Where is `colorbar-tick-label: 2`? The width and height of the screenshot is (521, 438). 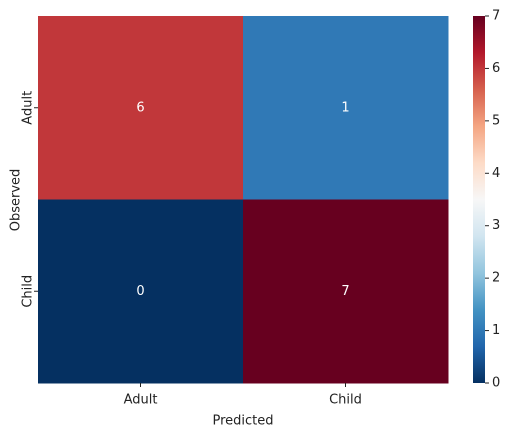
colorbar-tick-label: 2 is located at coordinates (496, 278).